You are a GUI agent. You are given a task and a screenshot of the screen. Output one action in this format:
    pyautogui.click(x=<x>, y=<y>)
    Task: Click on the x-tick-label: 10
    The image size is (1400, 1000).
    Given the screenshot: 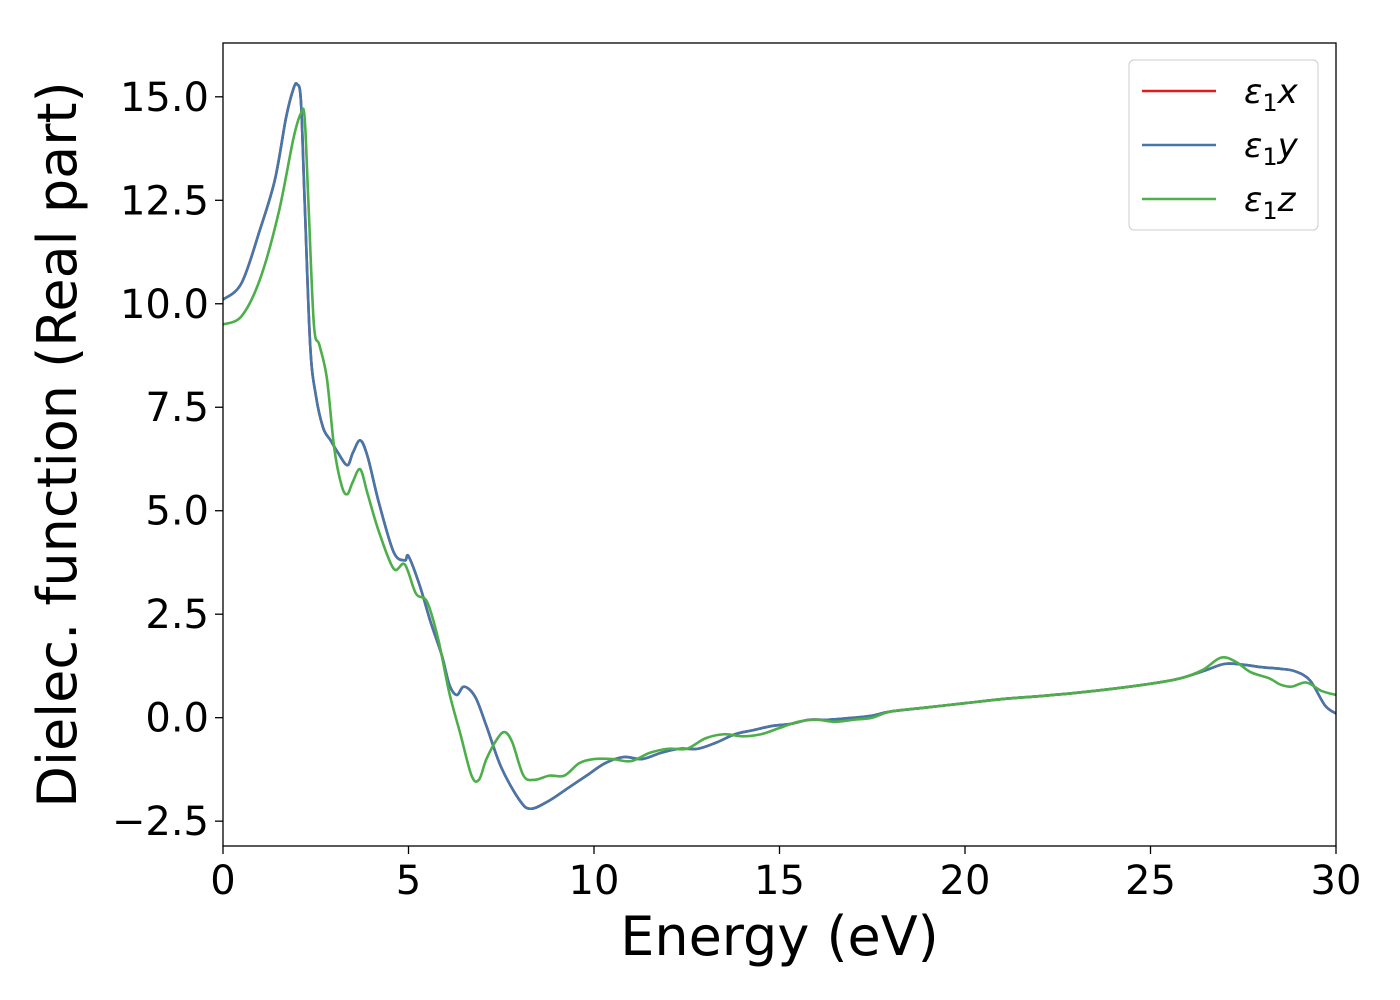 What is the action you would take?
    pyautogui.click(x=594, y=881)
    